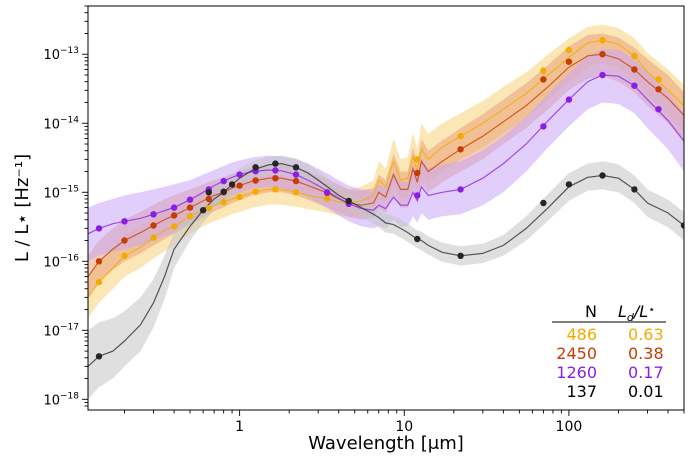  I want to click on y-tick-label: 10−16, so click(61, 261).